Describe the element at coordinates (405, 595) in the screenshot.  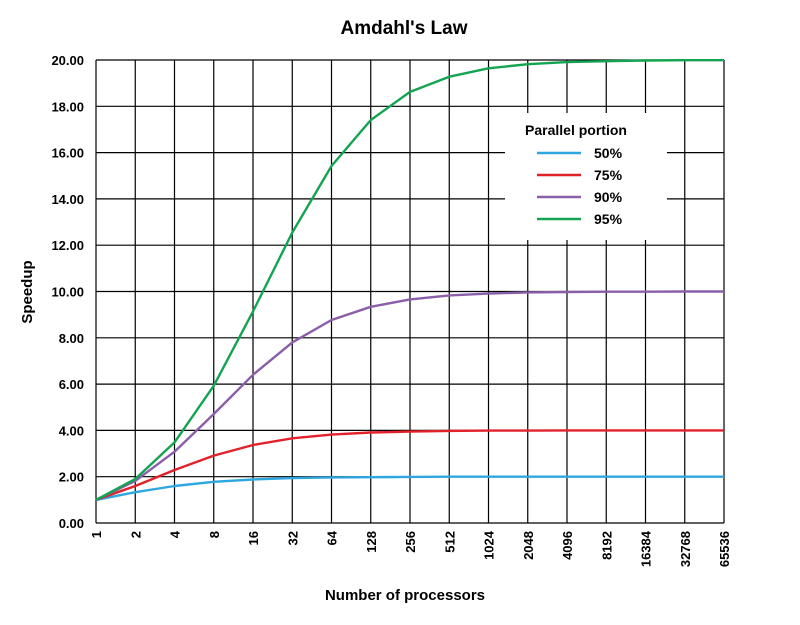
I see `x-axis-label: Number of processors` at that location.